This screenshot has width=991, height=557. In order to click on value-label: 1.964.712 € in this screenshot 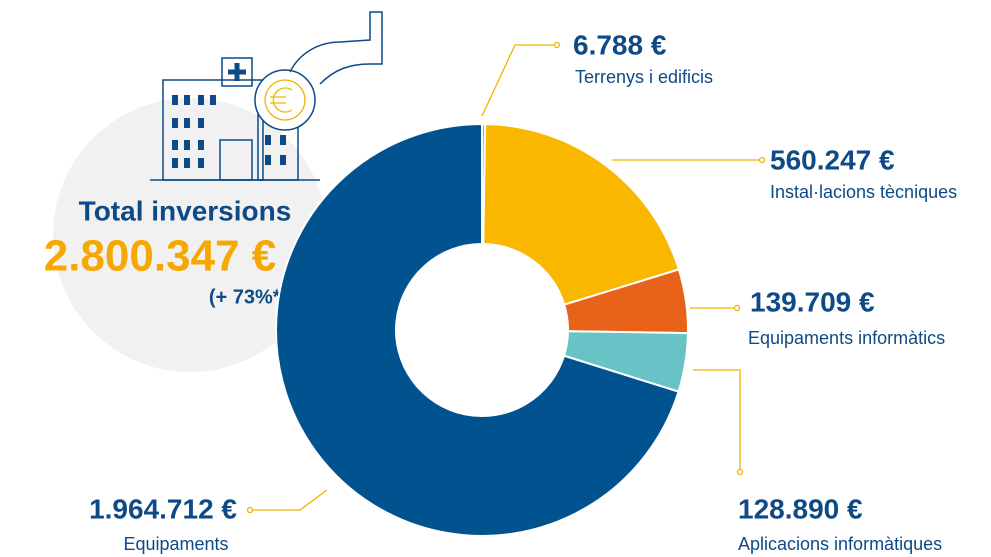, I will do `click(163, 508)`.